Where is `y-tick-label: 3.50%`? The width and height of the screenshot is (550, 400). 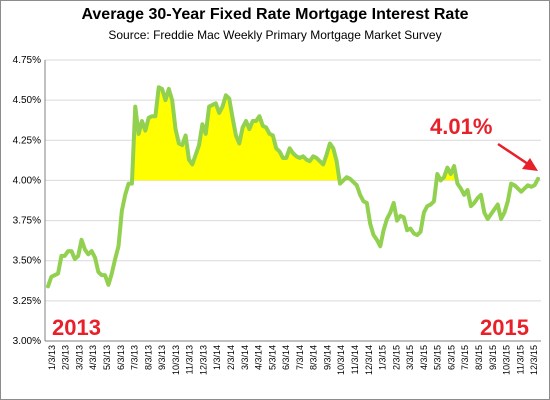 y-tick-label: 3.50% is located at coordinates (27, 261).